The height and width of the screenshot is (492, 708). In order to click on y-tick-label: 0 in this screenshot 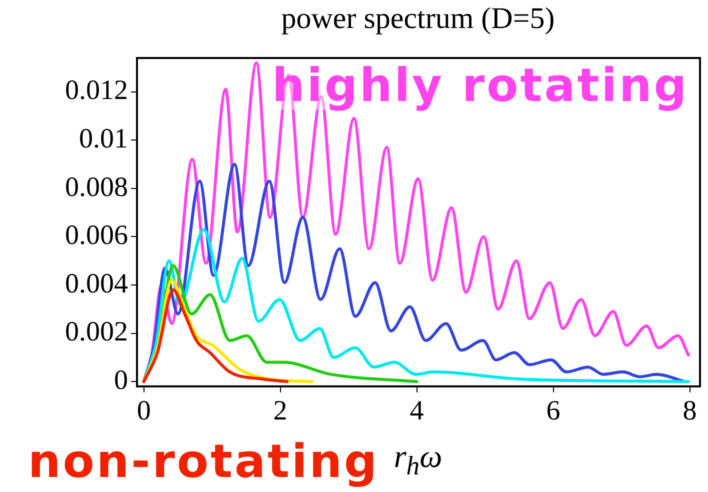, I will do `click(121, 380)`.